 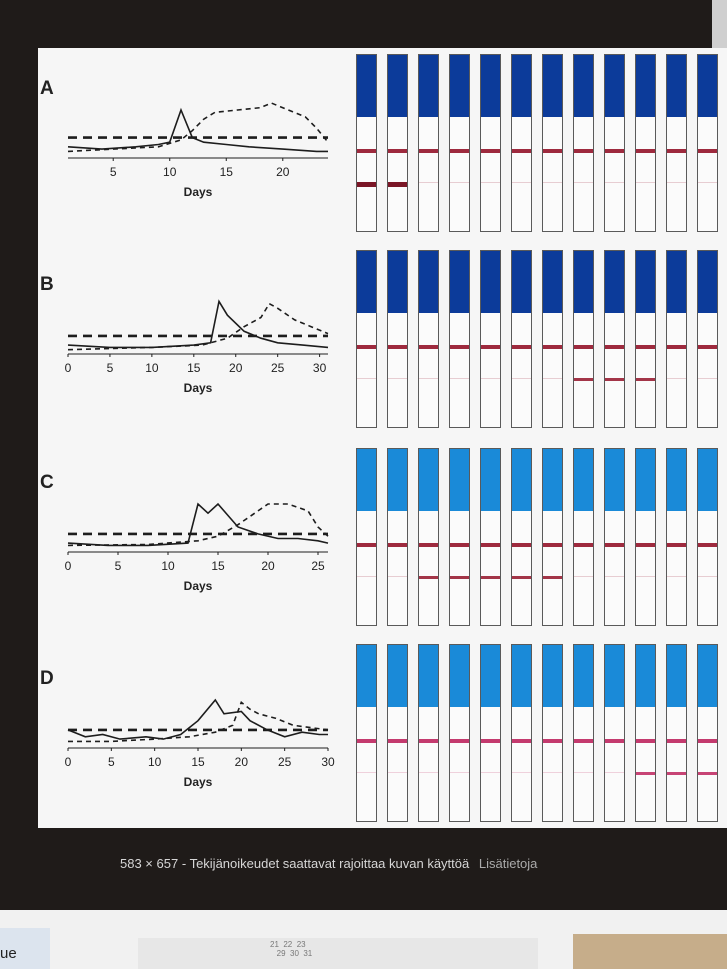 I want to click on line-chart-b: 0 5 10 15 20 25 30 Days, so click(x=197, y=347).